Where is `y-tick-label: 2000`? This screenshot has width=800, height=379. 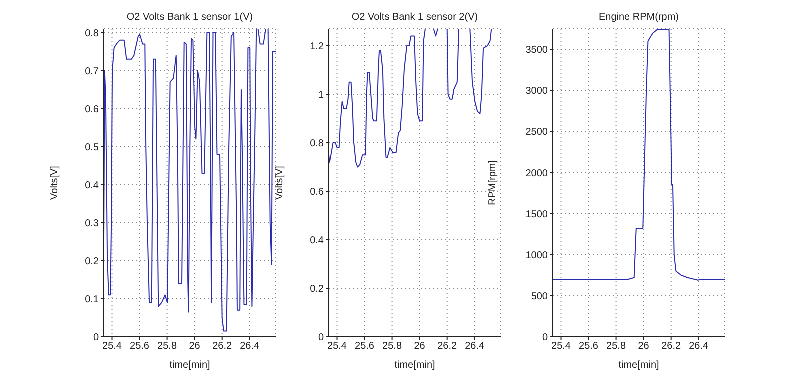 y-tick-label: 2000 is located at coordinates (537, 174).